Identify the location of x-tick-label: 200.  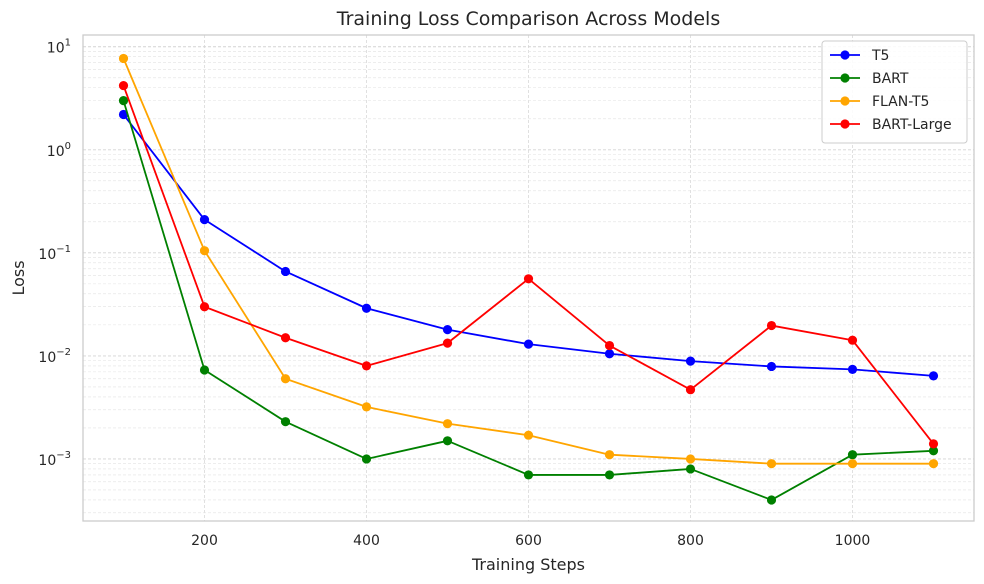
(204, 541).